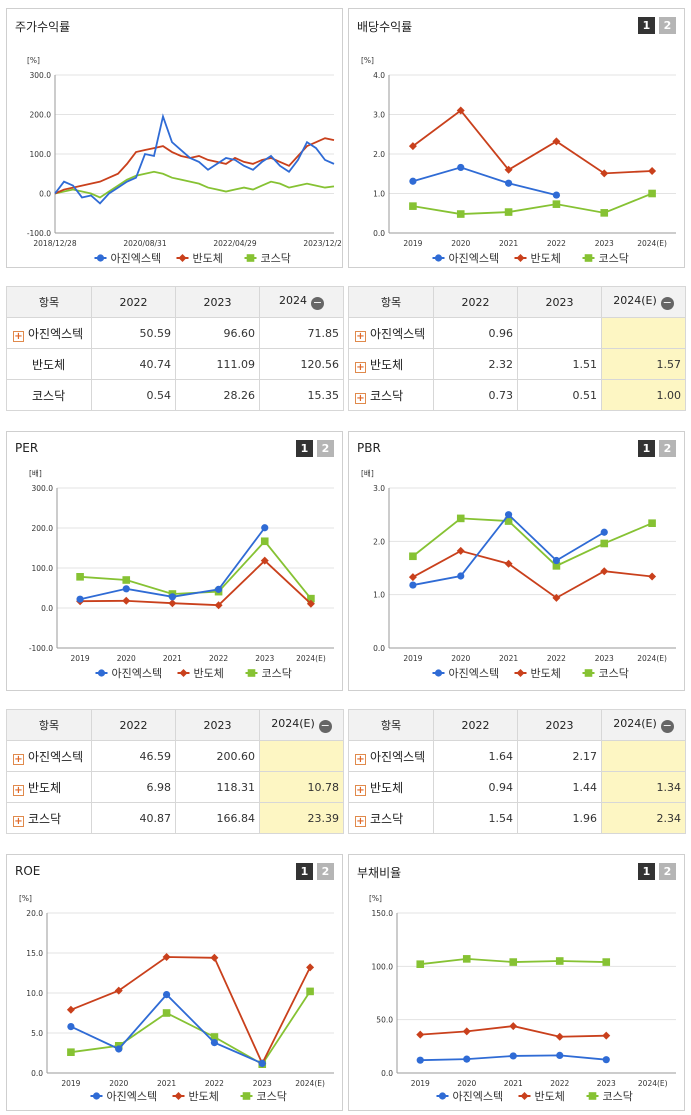 The width and height of the screenshot is (691, 1115). I want to click on header-2024: 2024−, so click(301, 302).